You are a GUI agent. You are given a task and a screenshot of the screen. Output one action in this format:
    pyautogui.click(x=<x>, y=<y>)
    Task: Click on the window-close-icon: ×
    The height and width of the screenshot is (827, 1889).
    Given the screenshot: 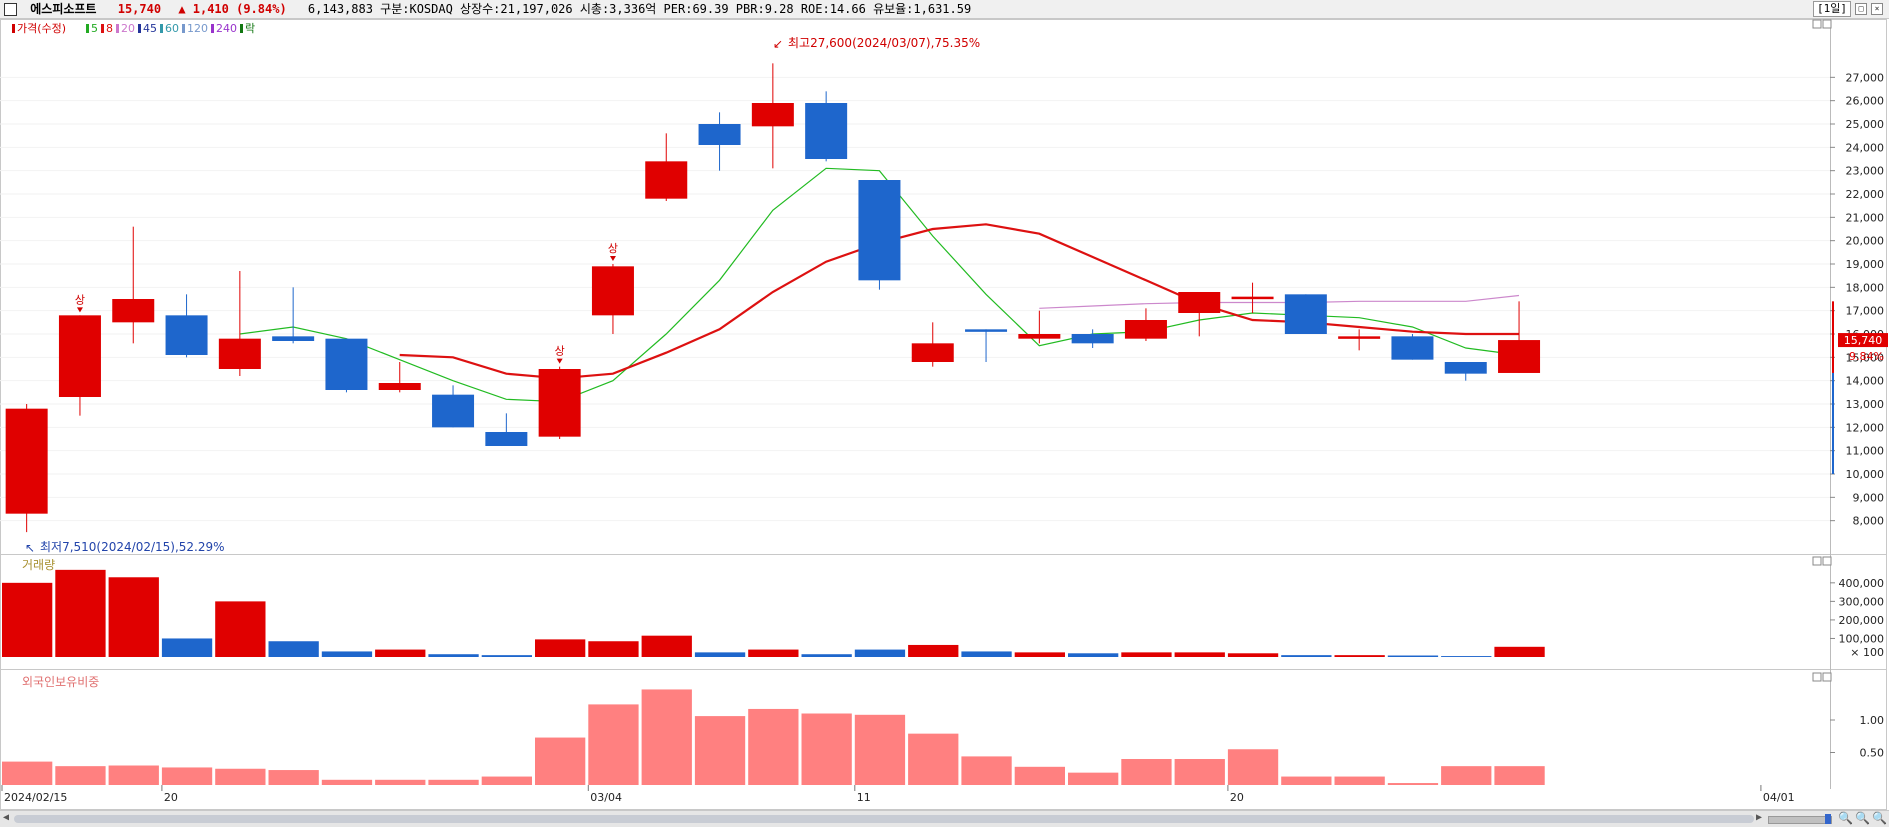 What is the action you would take?
    pyautogui.click(x=1877, y=9)
    